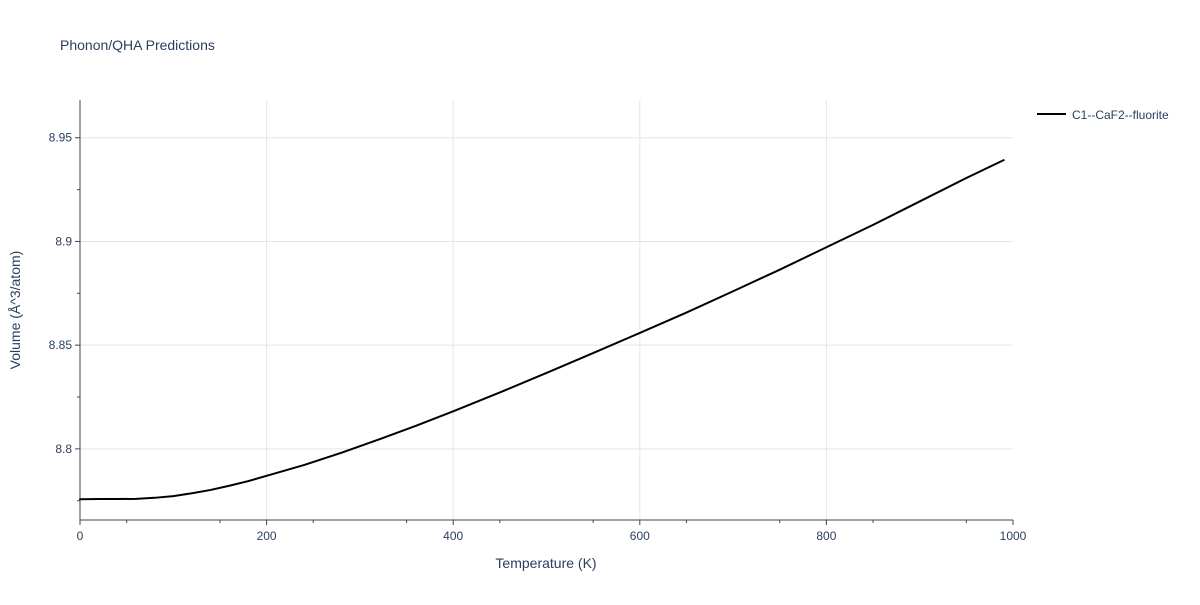  What do you see at coordinates (1120, 115) in the screenshot?
I see `legend-label: C1--CaF2--fluorite` at bounding box center [1120, 115].